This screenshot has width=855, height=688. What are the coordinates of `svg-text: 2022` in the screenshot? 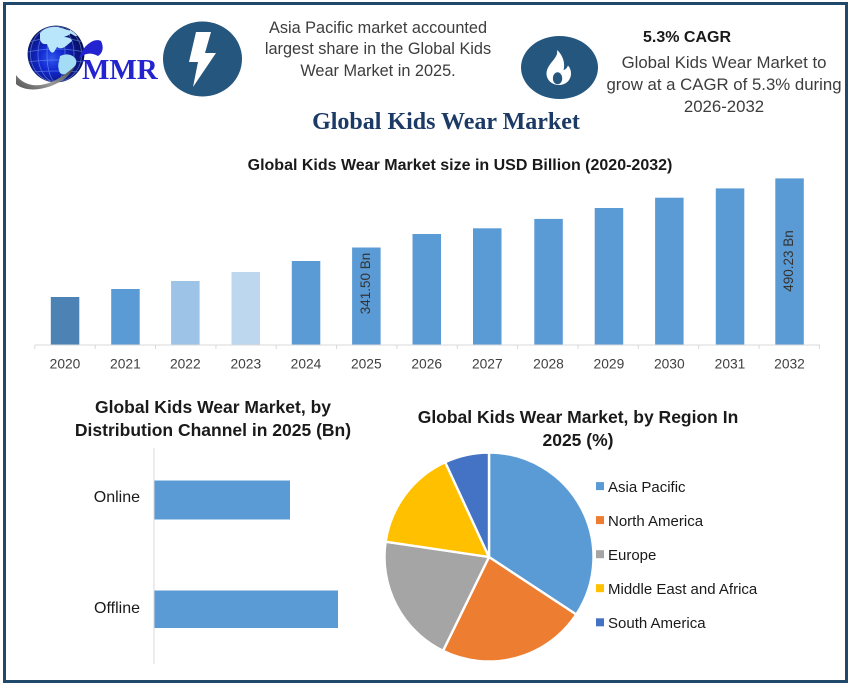 It's located at (185, 364).